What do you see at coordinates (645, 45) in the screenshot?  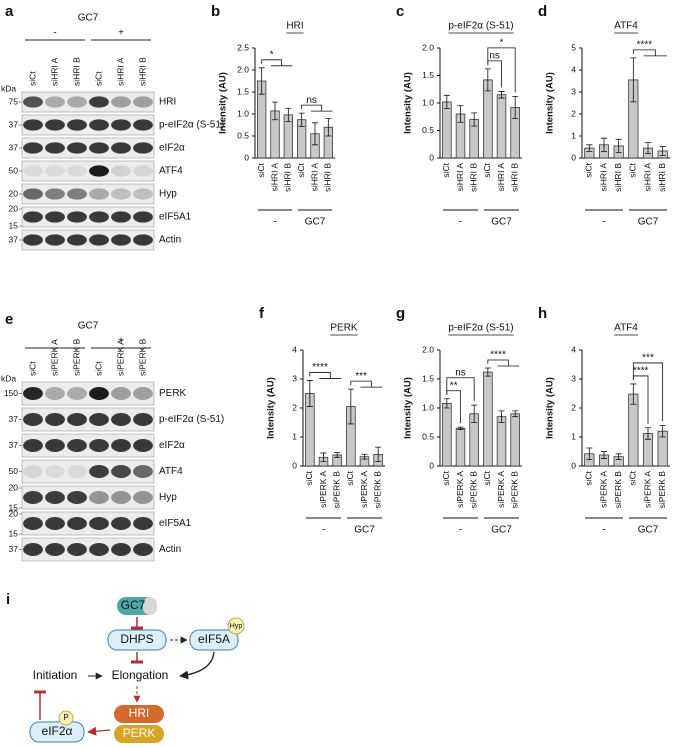 I see `significance-label: ****` at bounding box center [645, 45].